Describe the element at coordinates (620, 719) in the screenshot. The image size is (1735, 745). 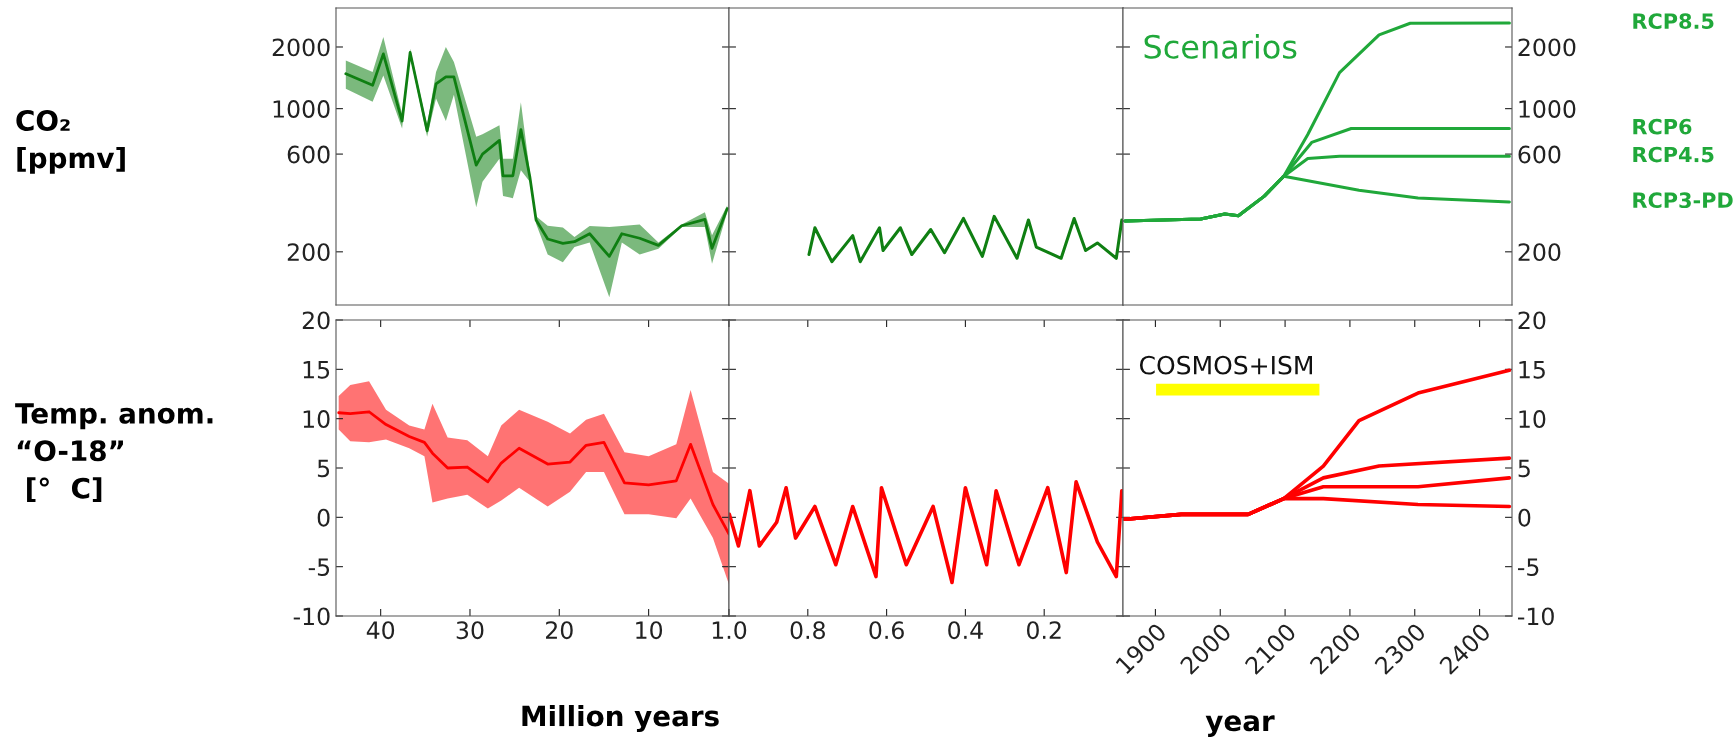
I see `x-axis-title: Million years` at that location.